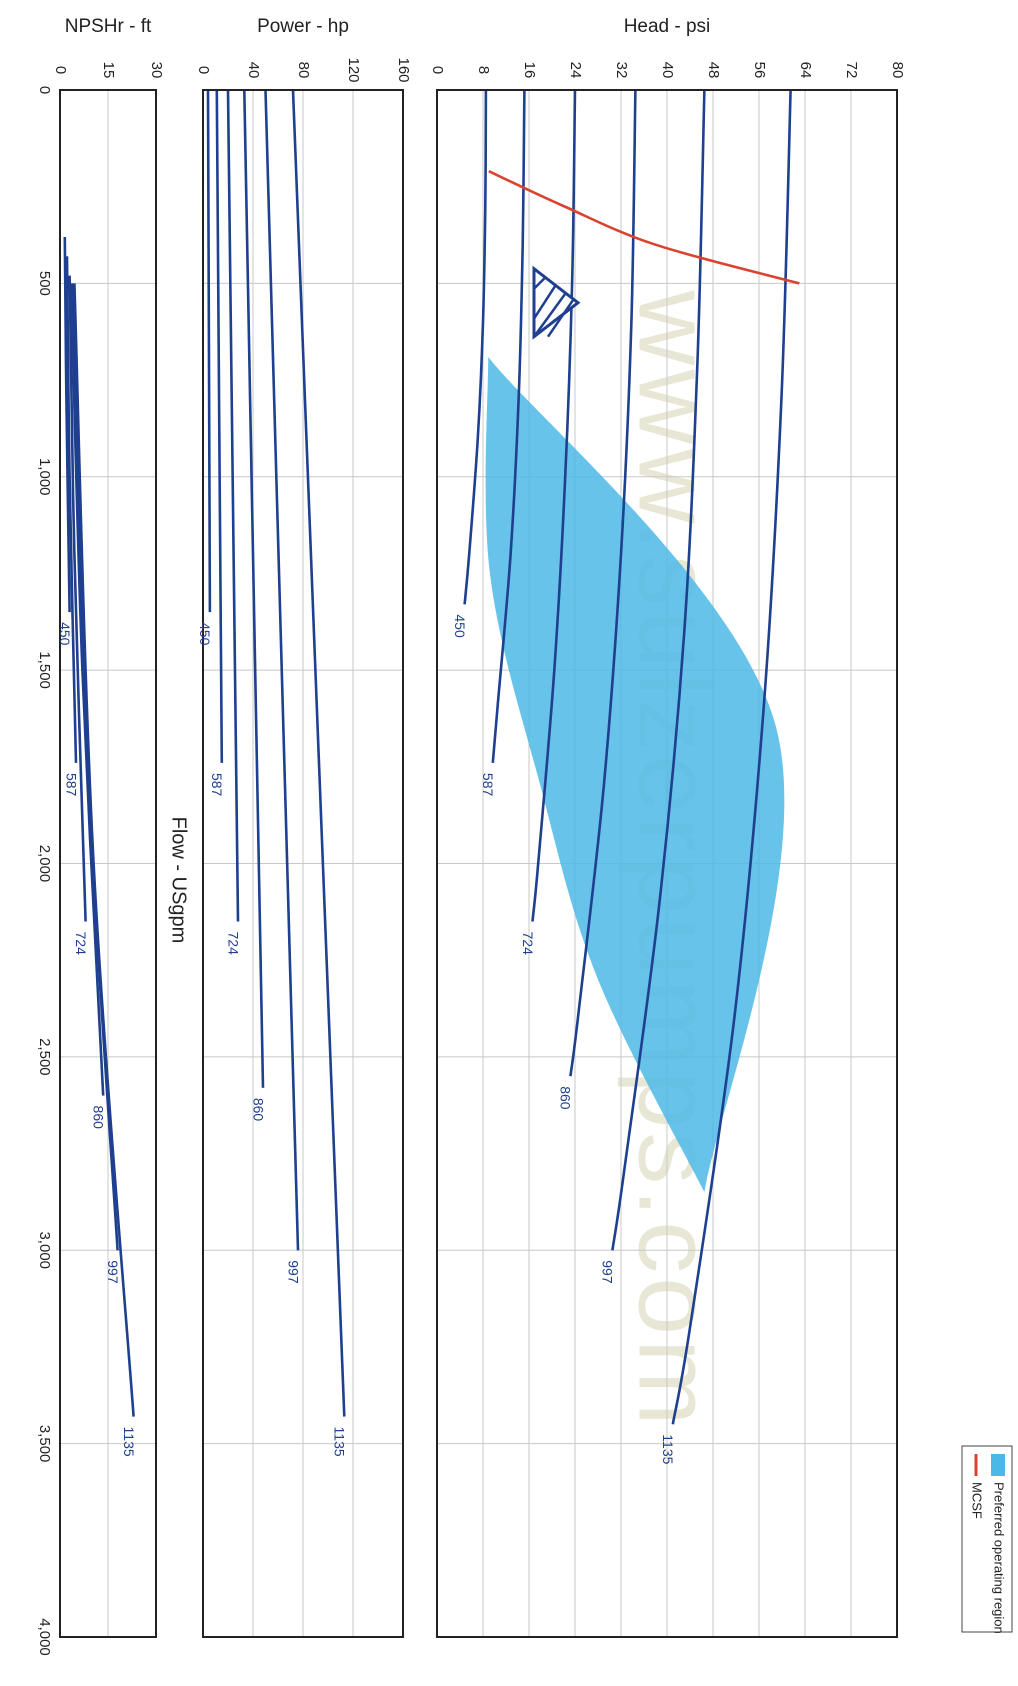 The image size is (1018, 1686). Describe the element at coordinates (44, 1444) in the screenshot. I see `flow-tick-label: 3,500` at that location.